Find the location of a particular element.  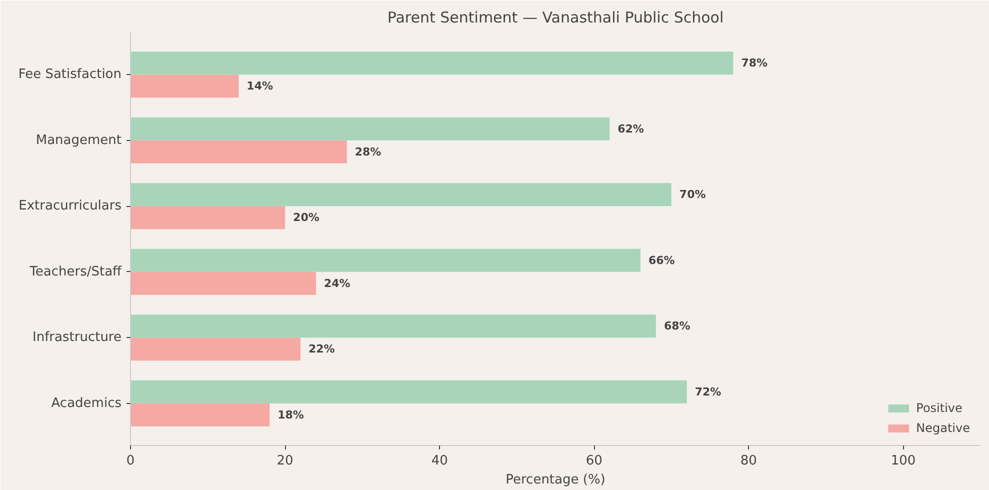

y-tick-label: Academics is located at coordinates (86, 403).